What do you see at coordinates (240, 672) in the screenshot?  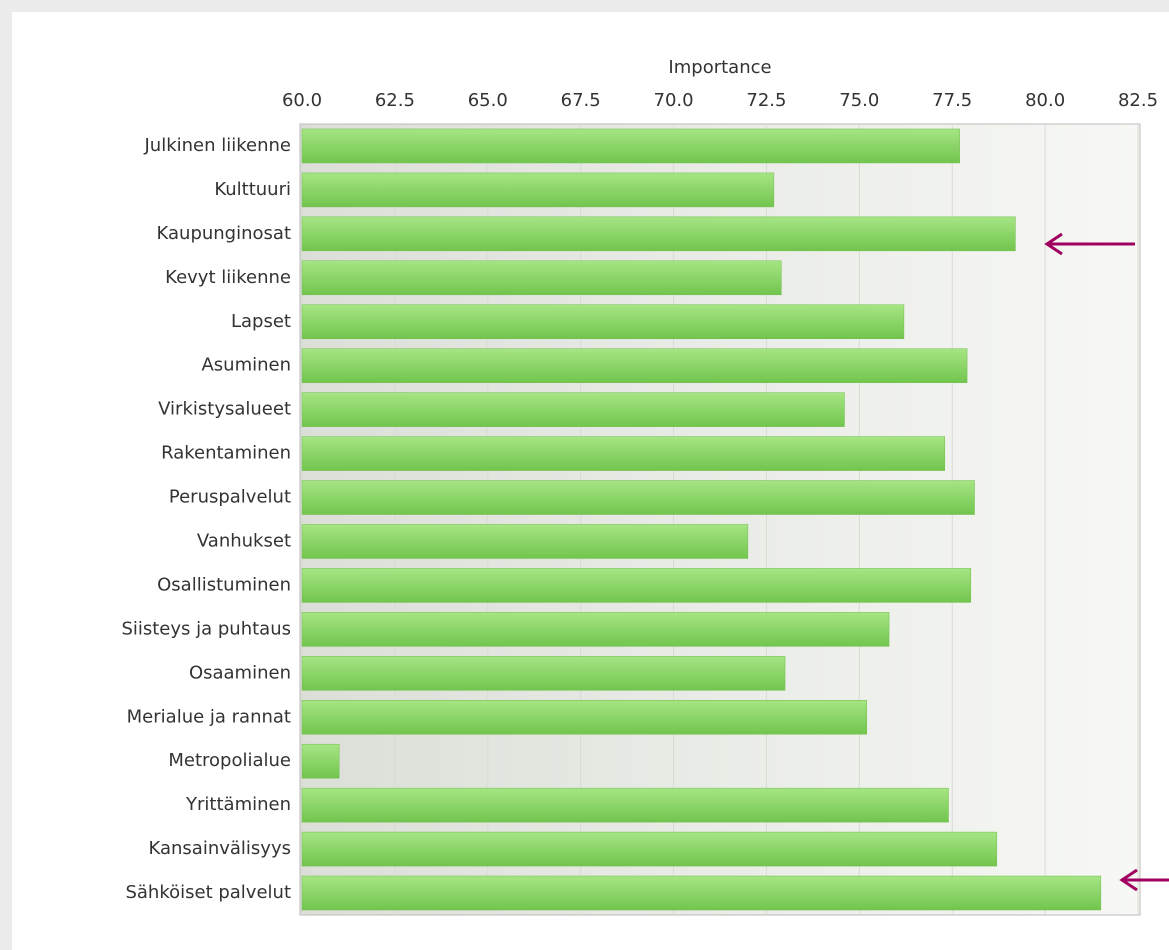 I see `y-tick-label: Osaaminen` at bounding box center [240, 672].